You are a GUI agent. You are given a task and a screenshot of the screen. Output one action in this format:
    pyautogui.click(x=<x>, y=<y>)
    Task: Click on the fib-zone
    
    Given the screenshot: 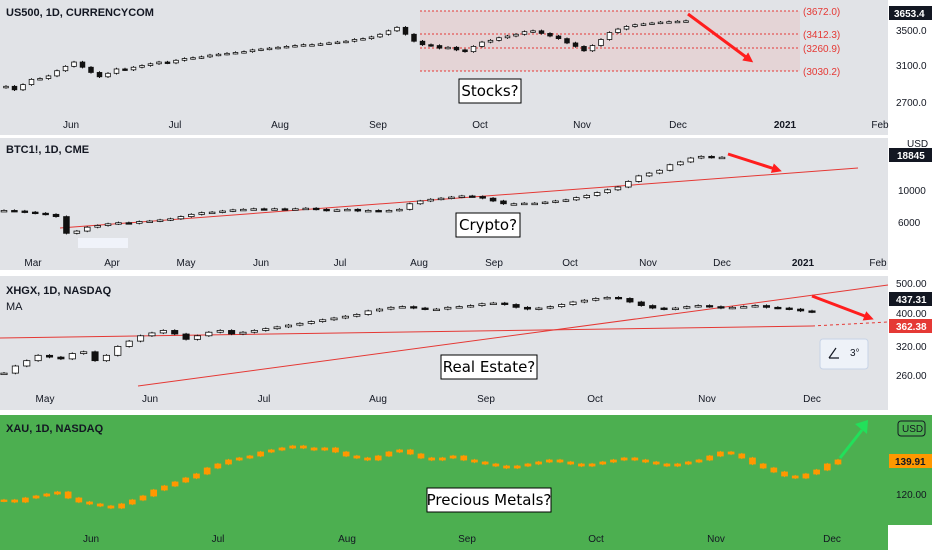 What is the action you would take?
    pyautogui.click(x=610, y=41)
    